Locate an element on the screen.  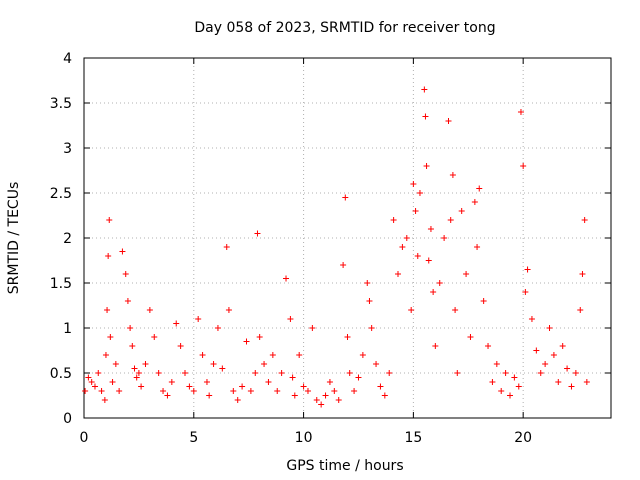
x-tick-label: 15 is located at coordinates (413, 438).